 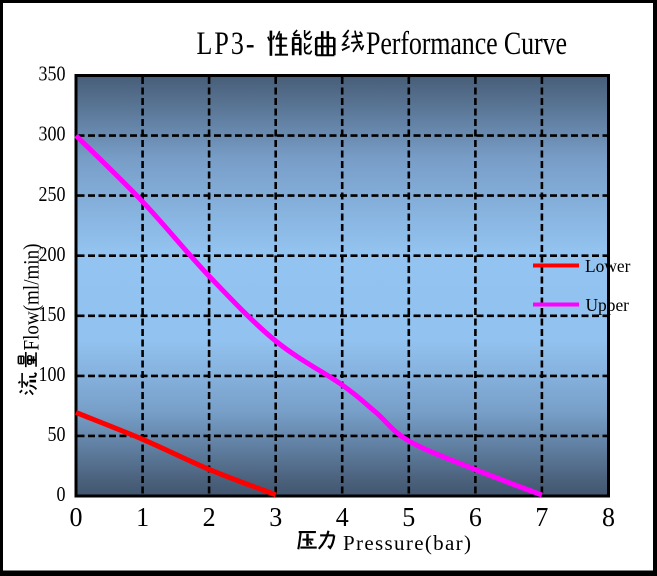 What do you see at coordinates (31, 297) in the screenshot?
I see `svg-text: Flow(ml/min)` at bounding box center [31, 297].